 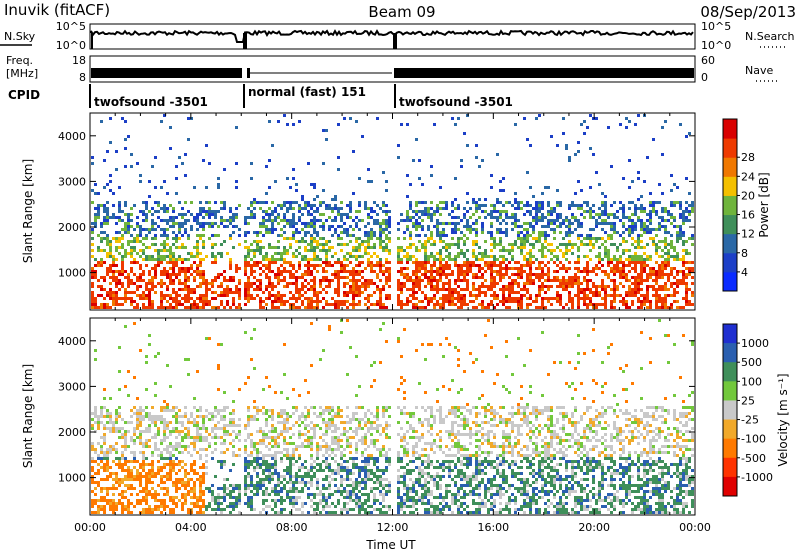 What do you see at coordinates (748, 215) in the screenshot?
I see `colorbar-tick-label: 16` at bounding box center [748, 215].